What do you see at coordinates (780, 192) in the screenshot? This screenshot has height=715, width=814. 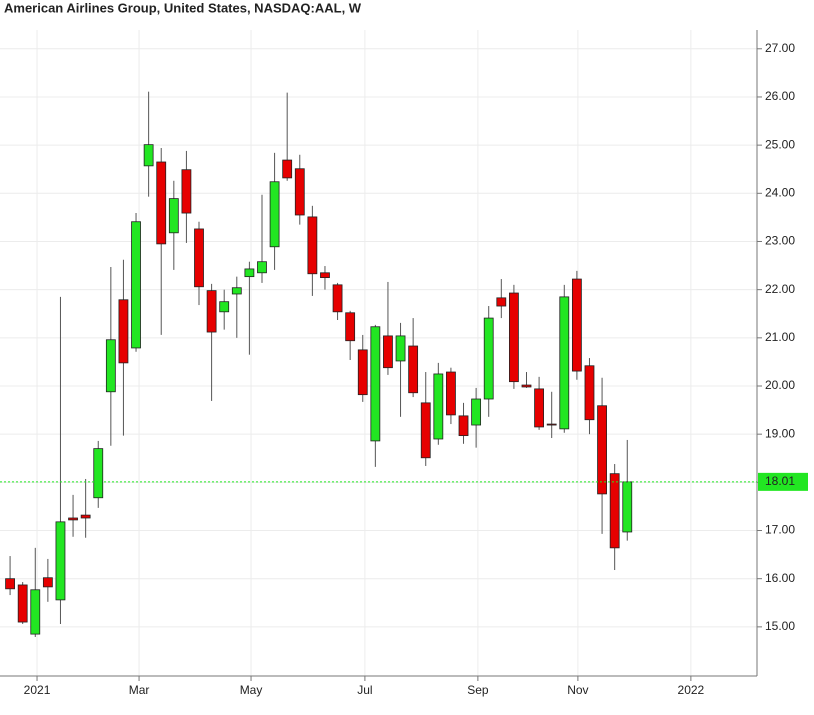 I see `y-tick-label: 24.00` at bounding box center [780, 192].